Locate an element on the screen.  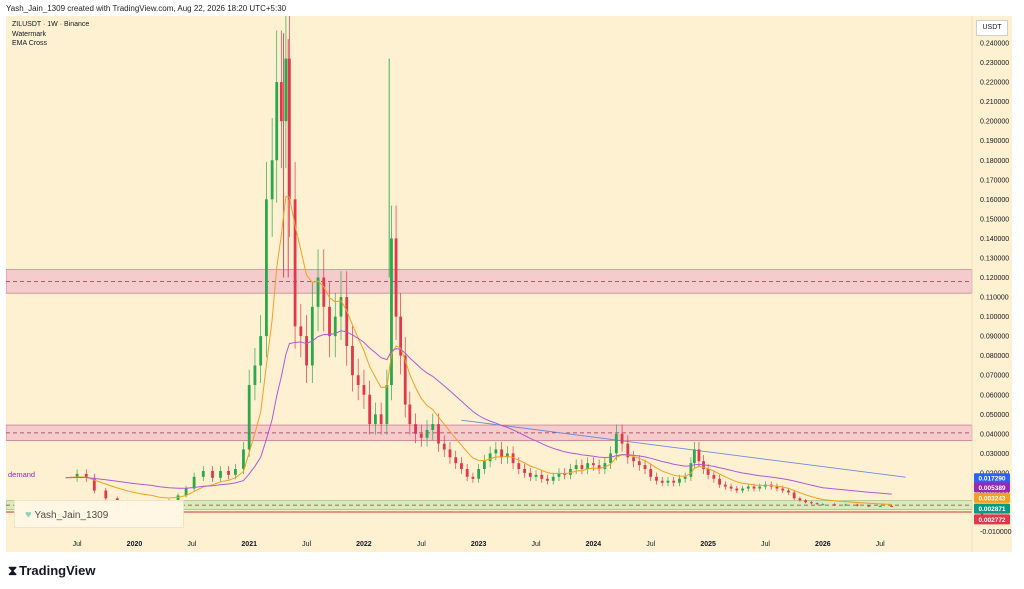
currency-button: USDT is located at coordinates (992, 28).